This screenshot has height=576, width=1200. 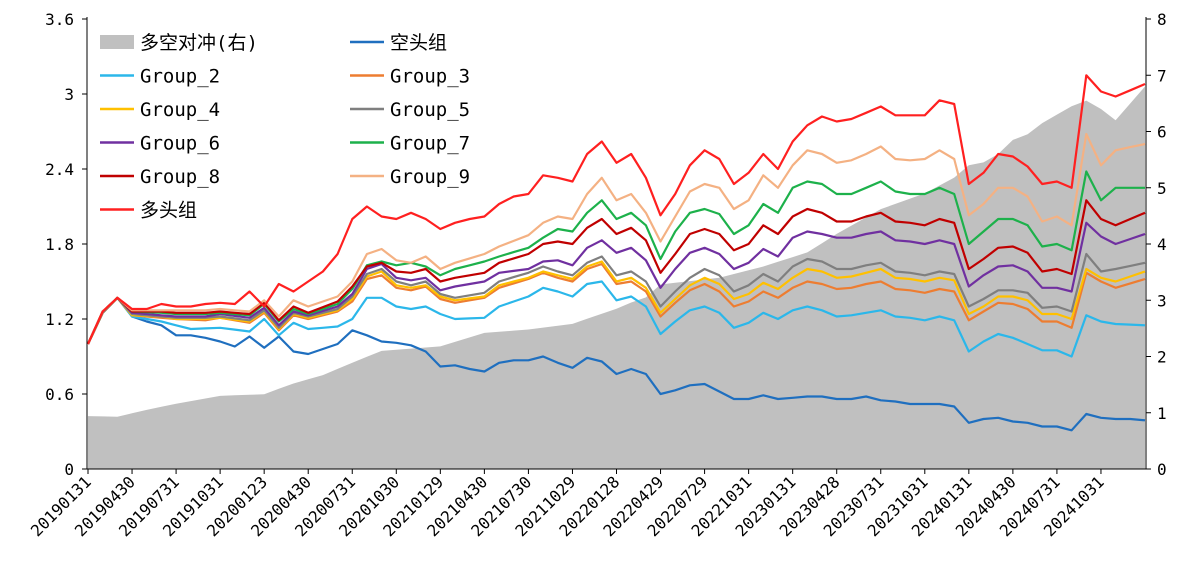 I want to click on legend-label-group-4: Group_4, so click(x=180, y=110).